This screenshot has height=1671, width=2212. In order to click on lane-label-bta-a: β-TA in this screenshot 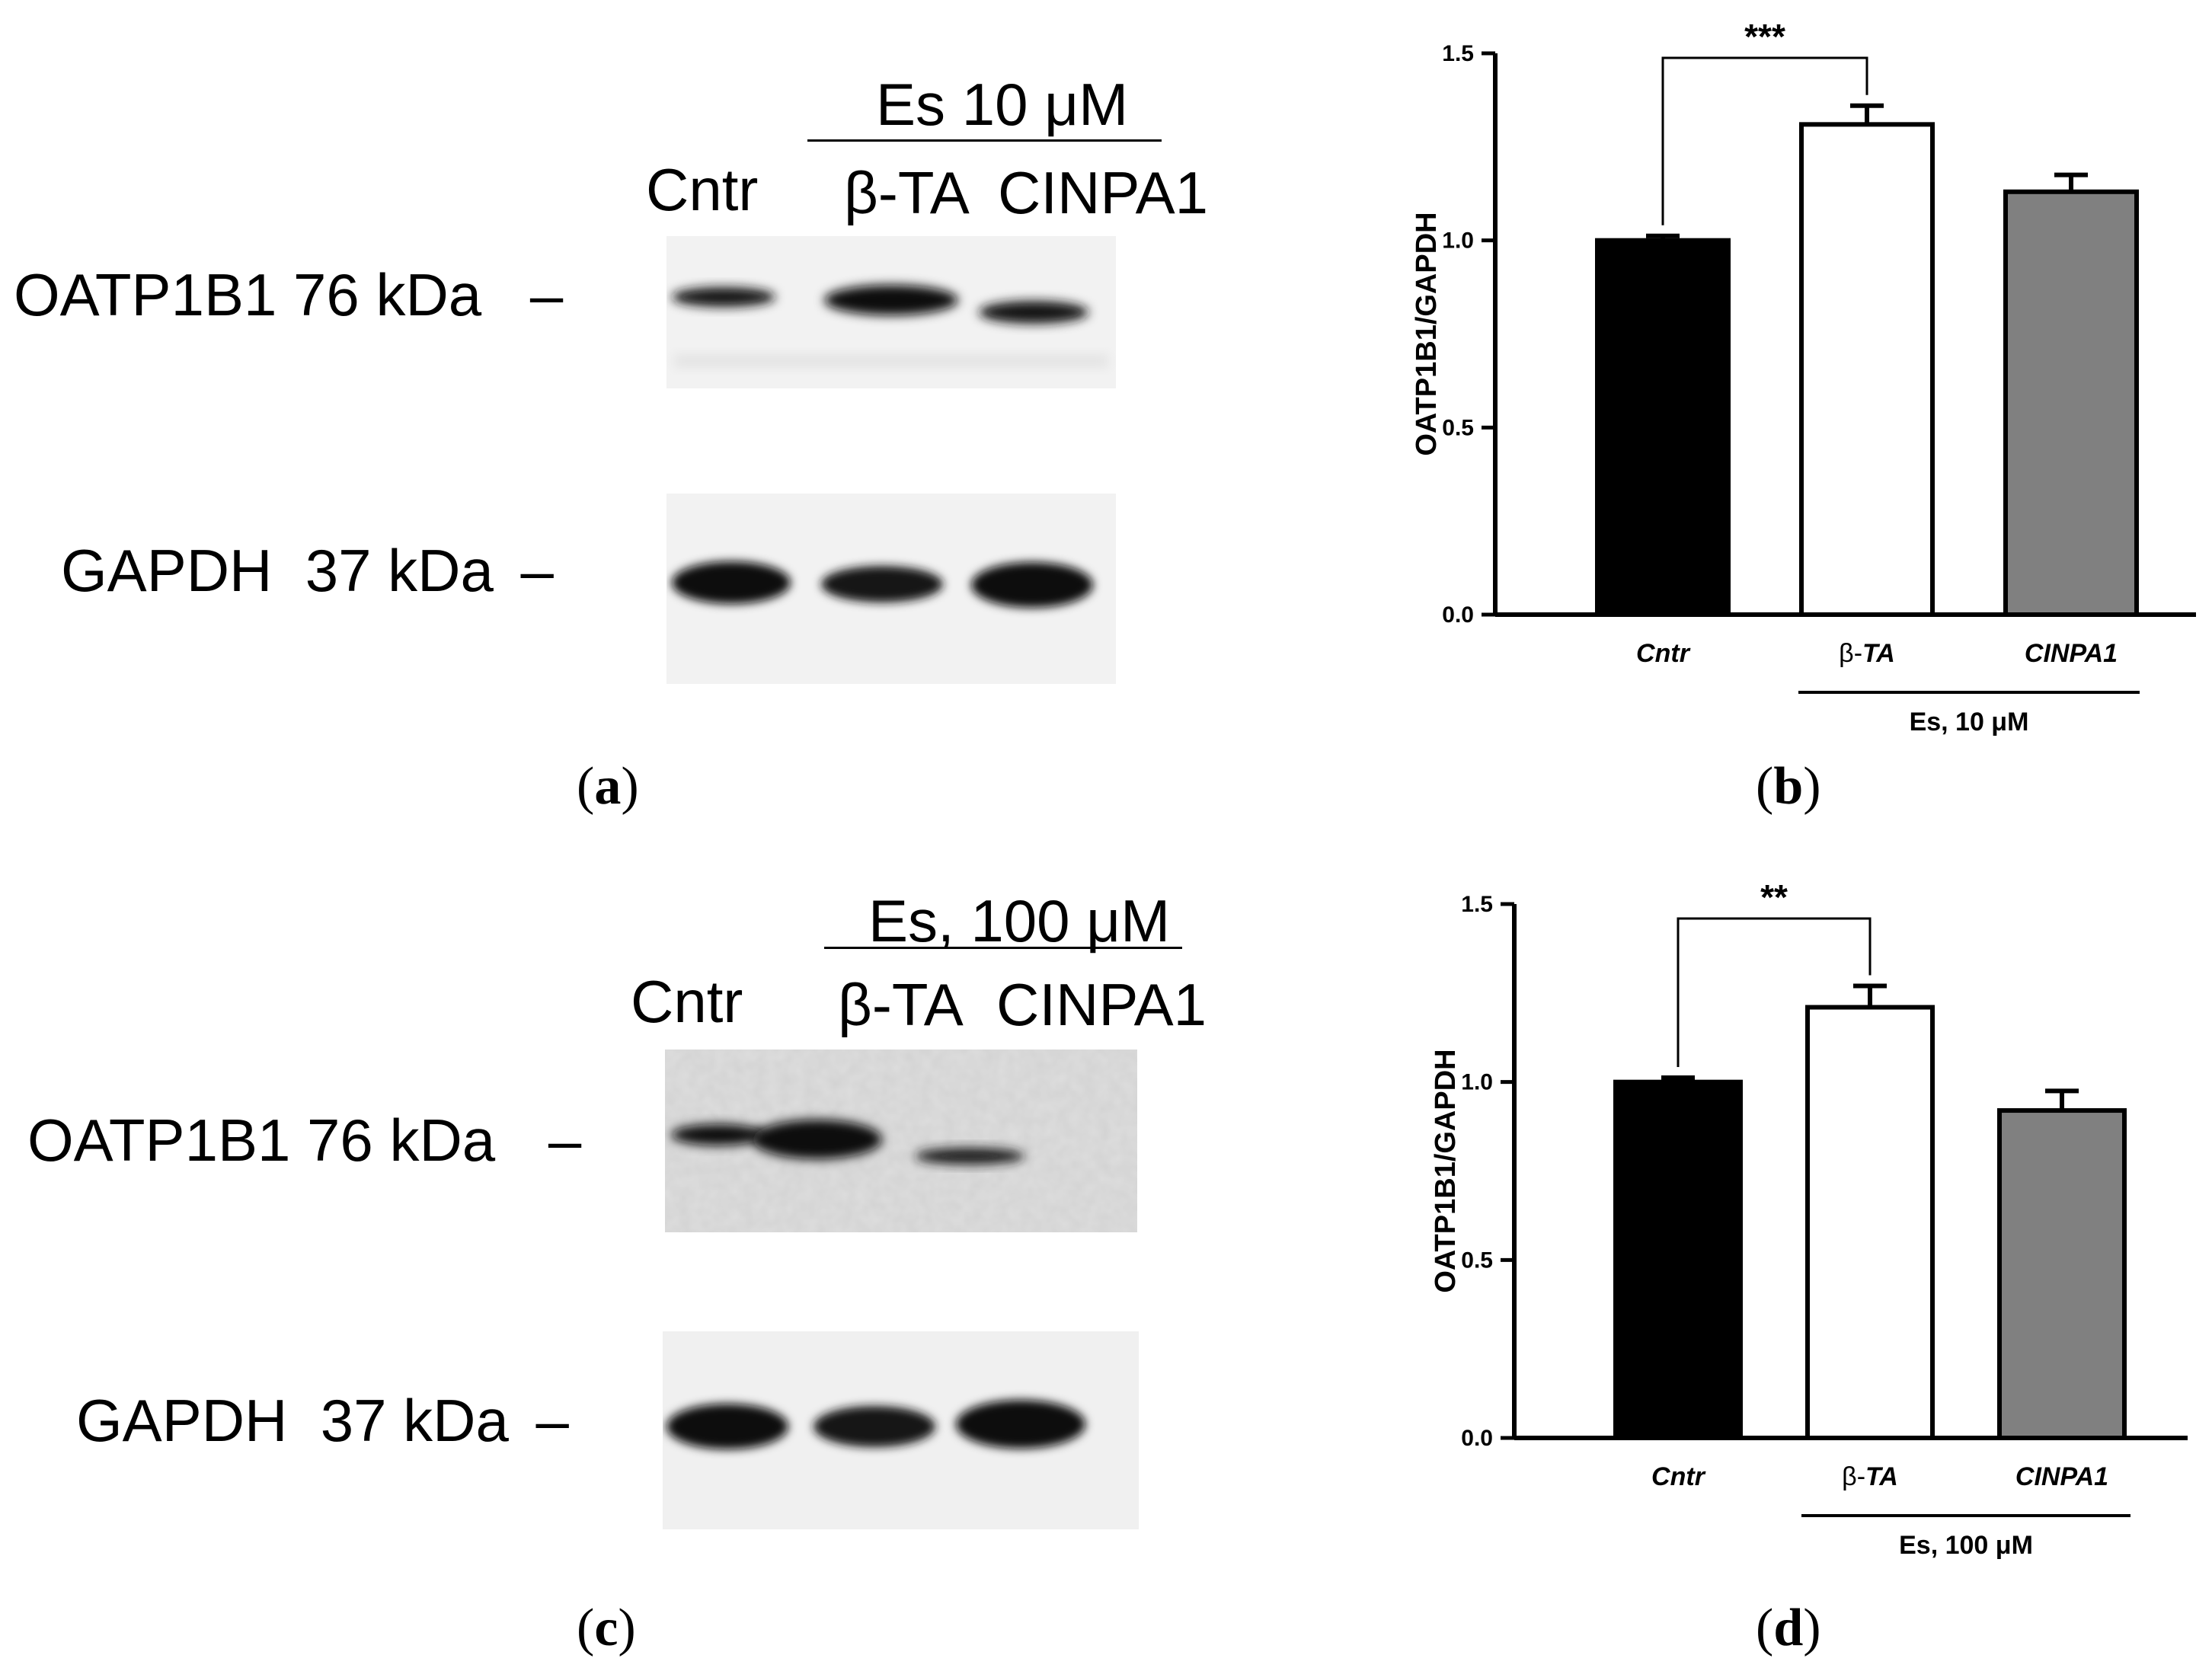, I will do `click(907, 193)`.